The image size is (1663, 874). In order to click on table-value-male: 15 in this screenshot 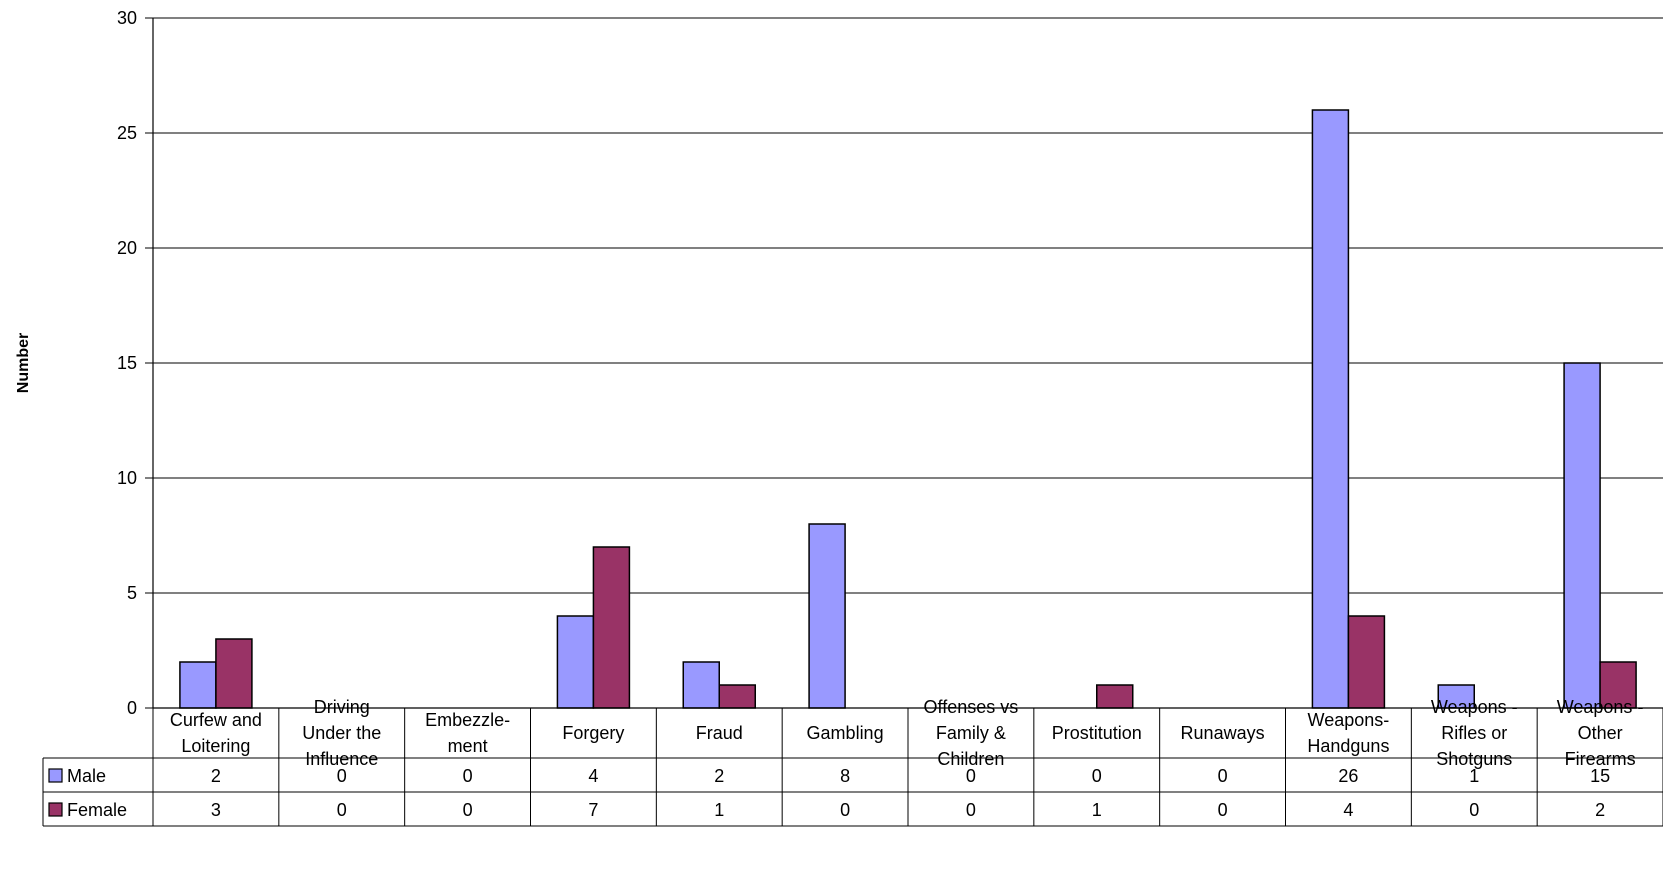, I will do `click(1600, 776)`.